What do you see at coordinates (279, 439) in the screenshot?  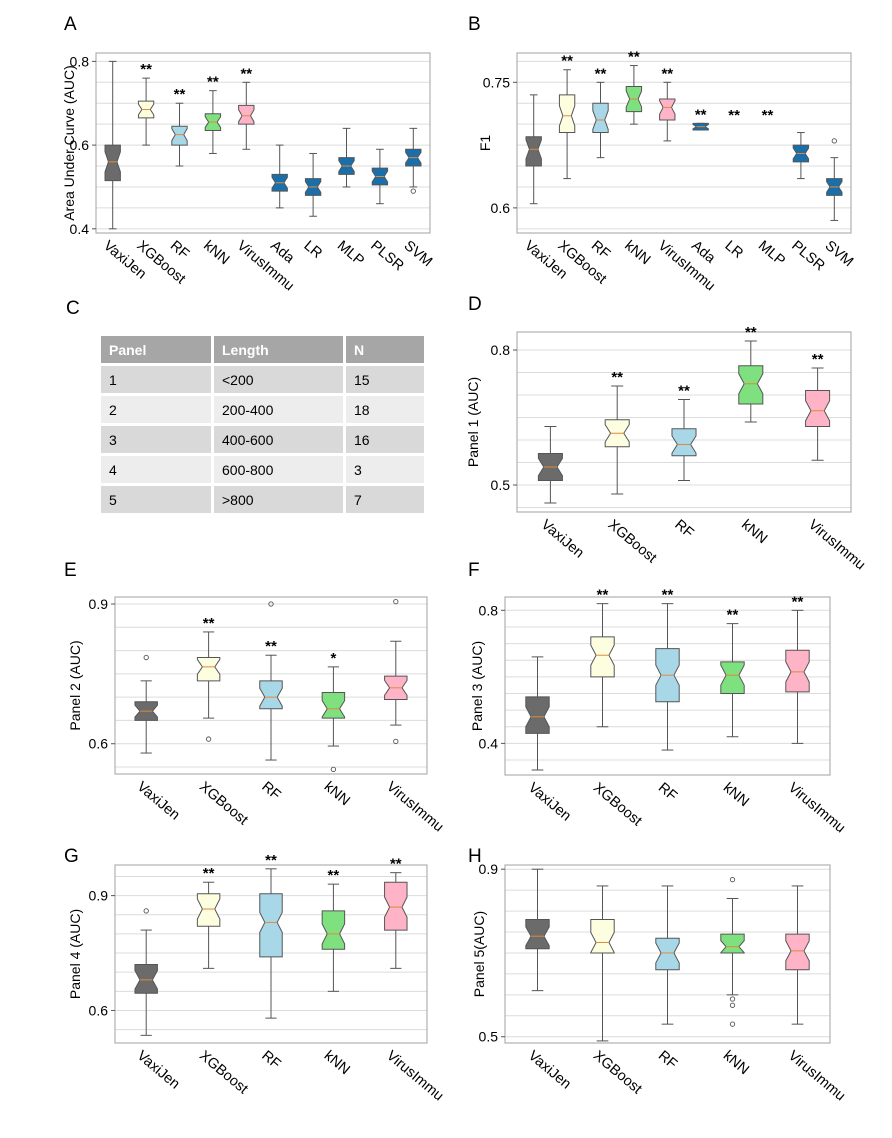 I see `table-cell: 400-600` at bounding box center [279, 439].